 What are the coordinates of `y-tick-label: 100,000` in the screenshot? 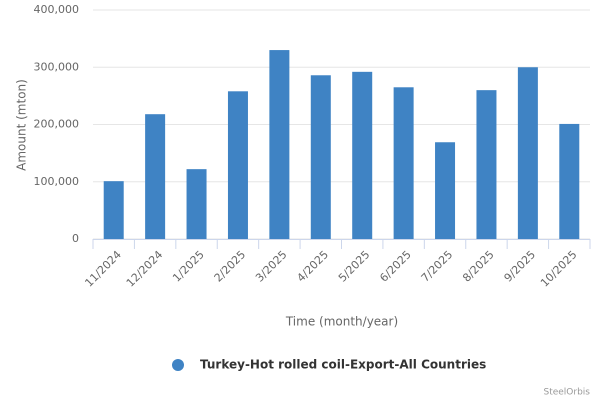 It's located at (57, 181).